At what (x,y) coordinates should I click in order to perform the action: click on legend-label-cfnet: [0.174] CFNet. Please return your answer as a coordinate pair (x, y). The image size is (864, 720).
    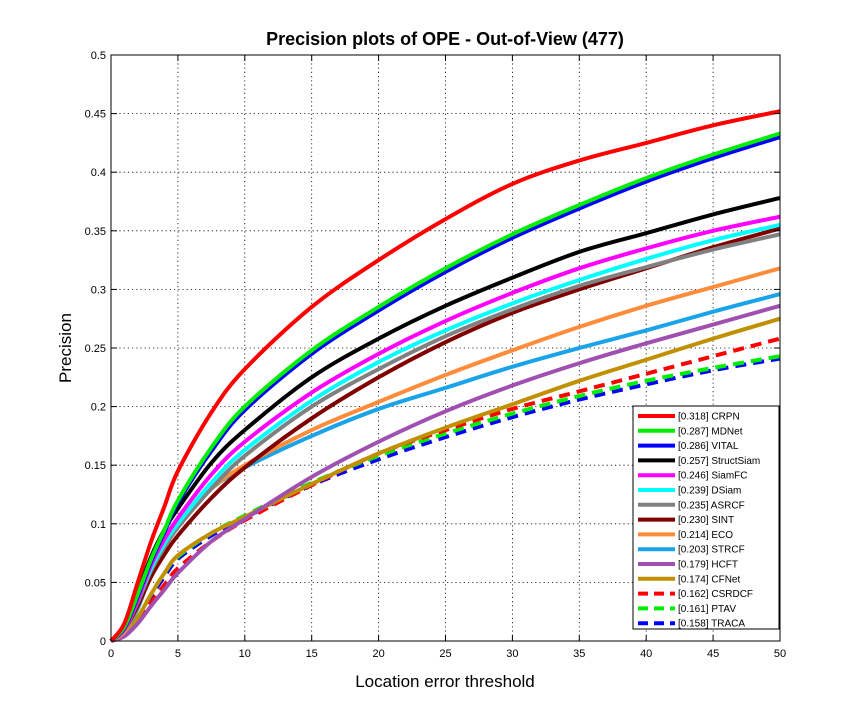
    Looking at the image, I should click on (709, 579).